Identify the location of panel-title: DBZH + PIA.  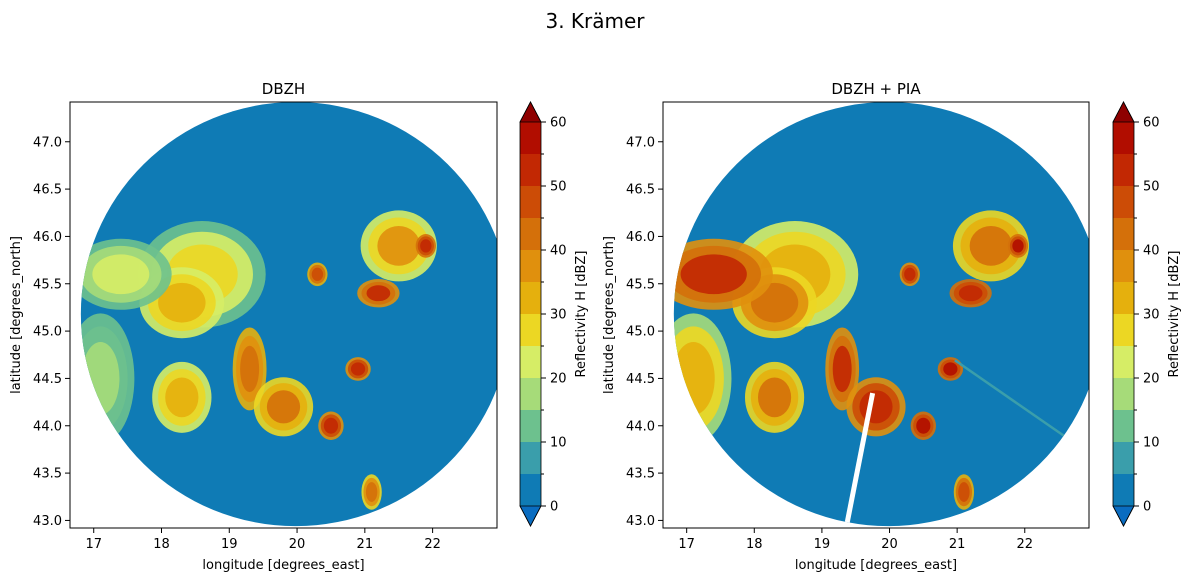
(876, 89).